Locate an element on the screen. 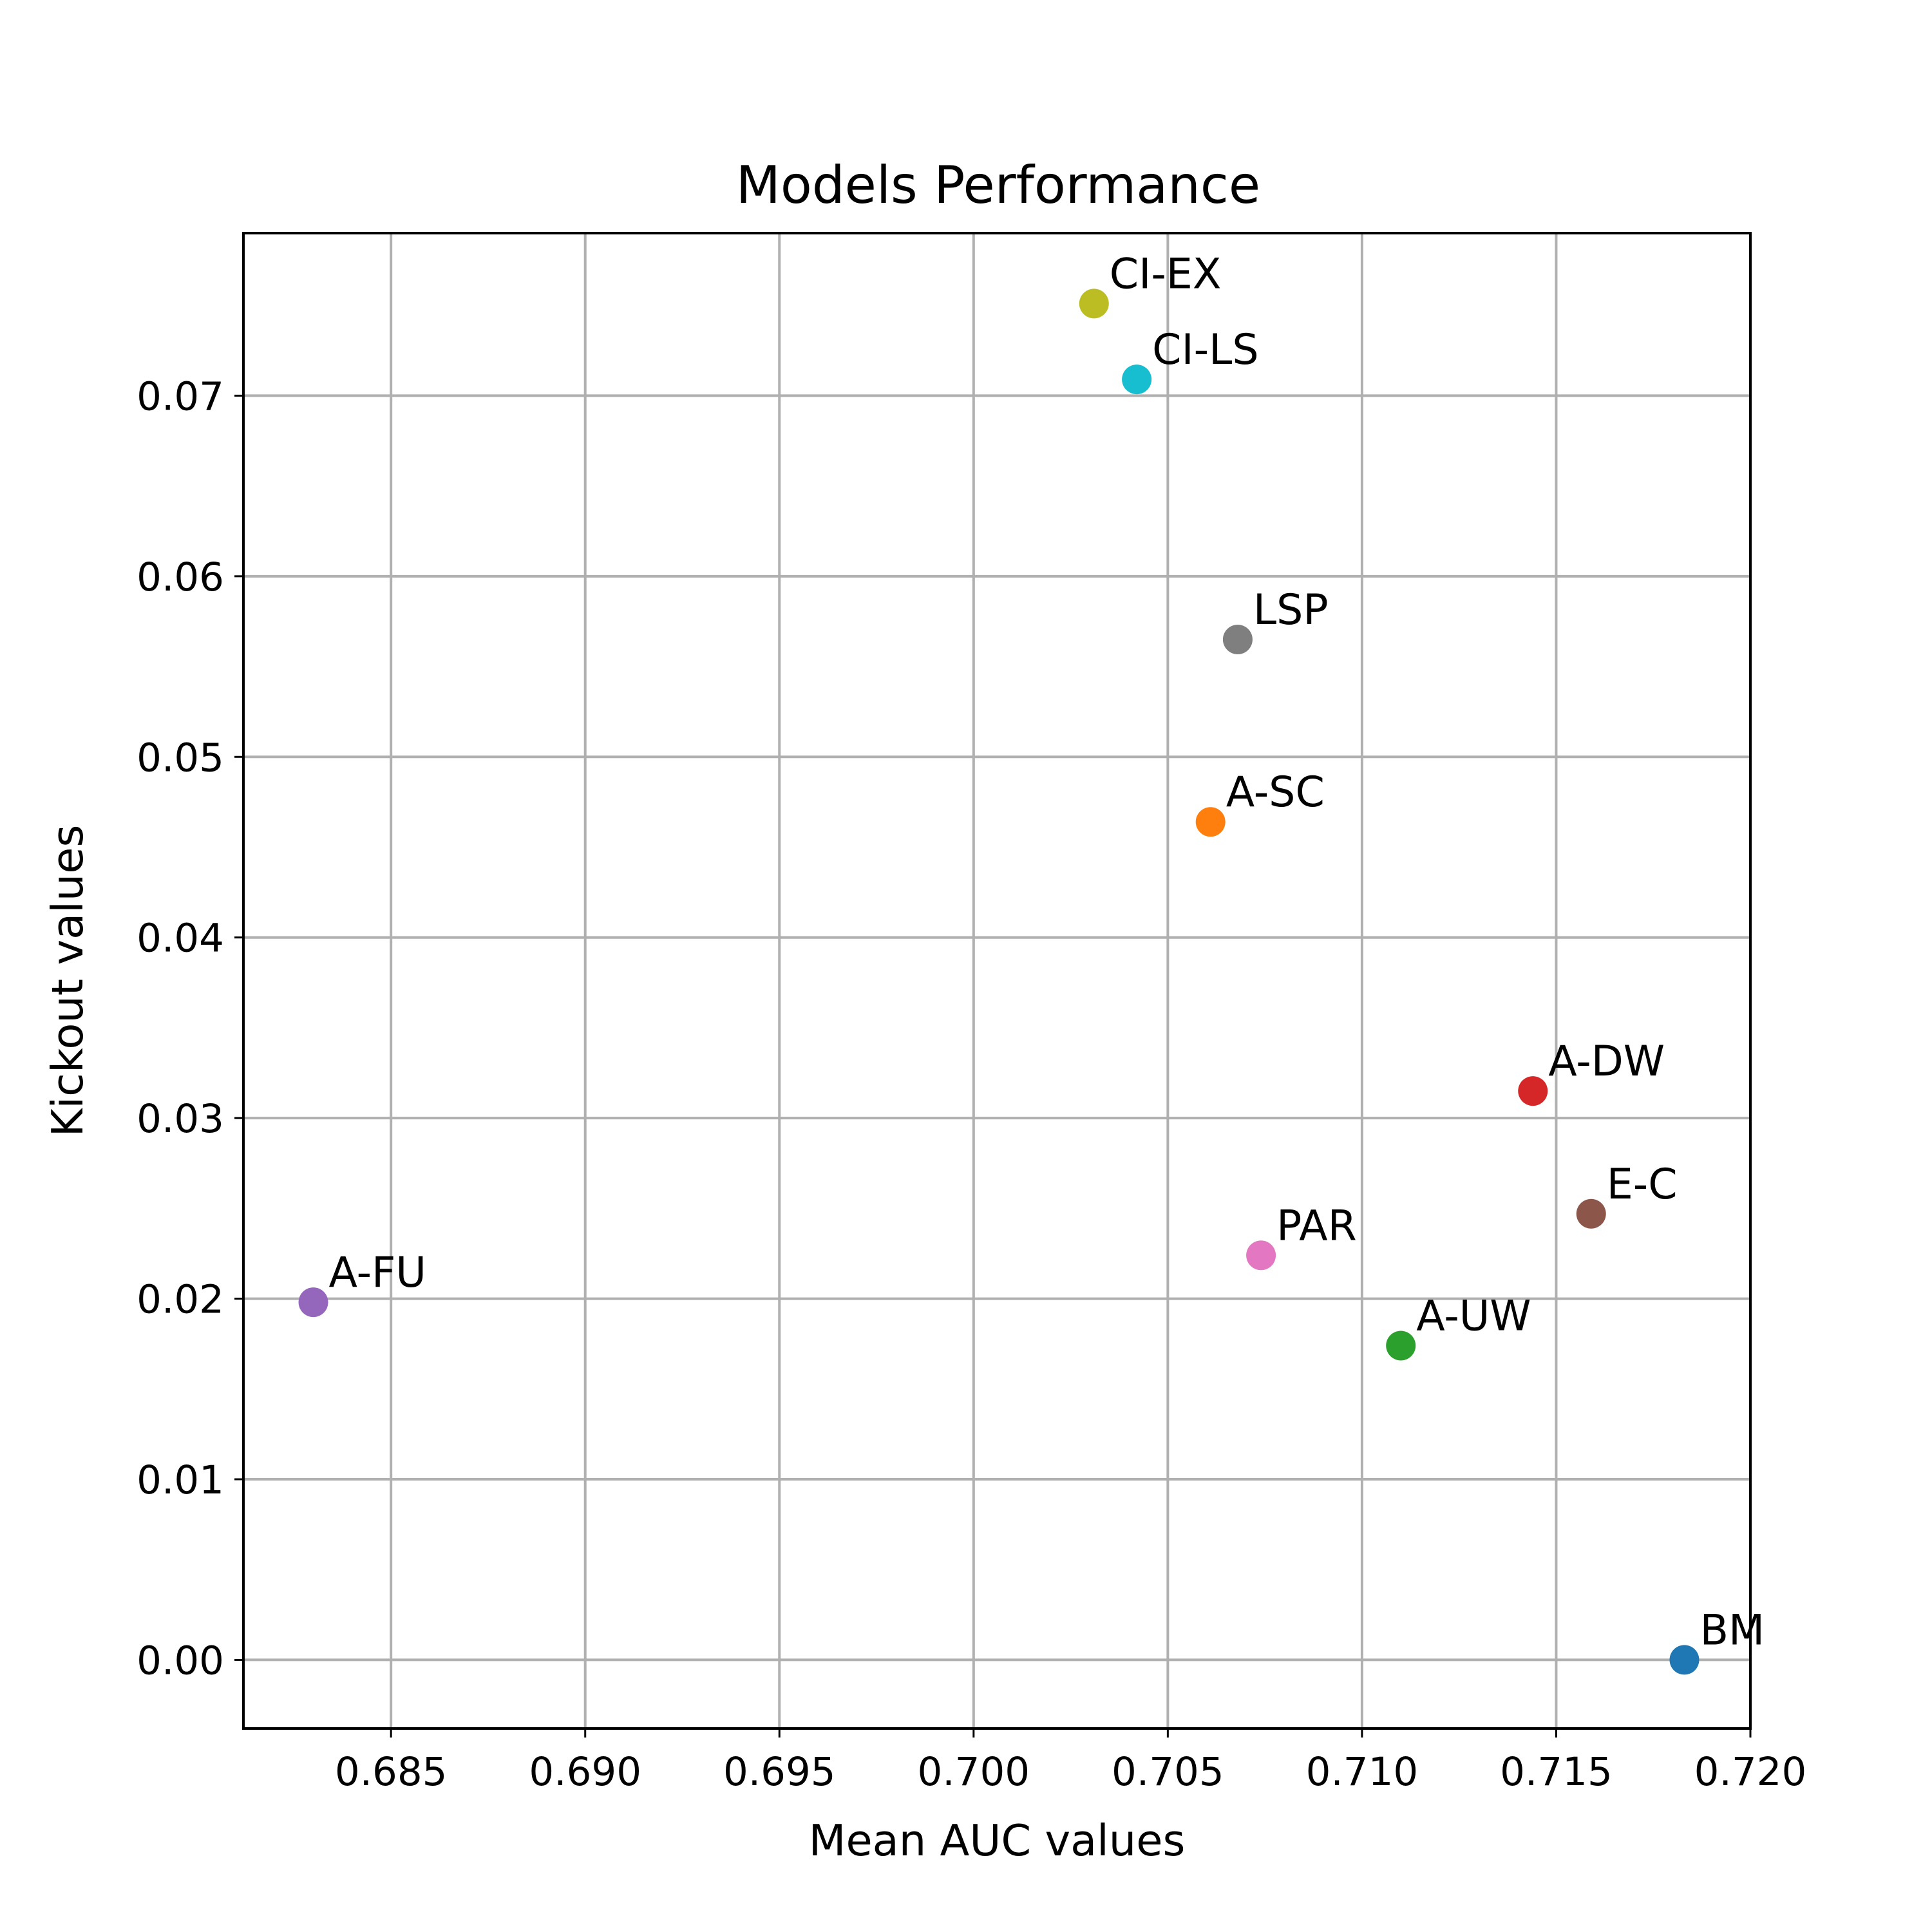 The width and height of the screenshot is (1932, 1932). y-tick-label: 0.03 is located at coordinates (181, 1119).